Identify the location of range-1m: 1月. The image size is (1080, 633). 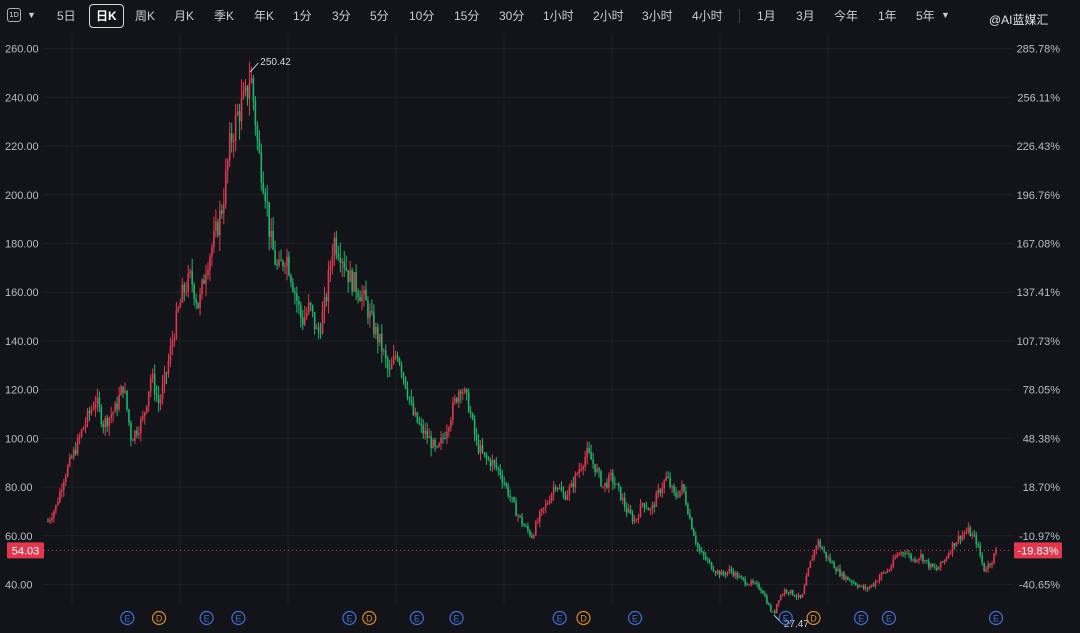
(766, 16).